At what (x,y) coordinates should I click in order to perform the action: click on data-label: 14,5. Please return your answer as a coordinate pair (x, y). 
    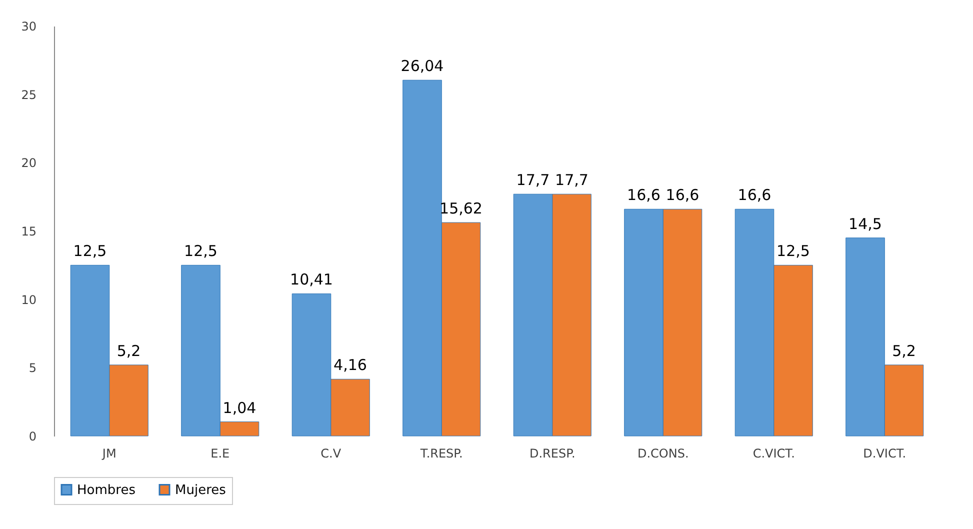
    Looking at the image, I should click on (865, 223).